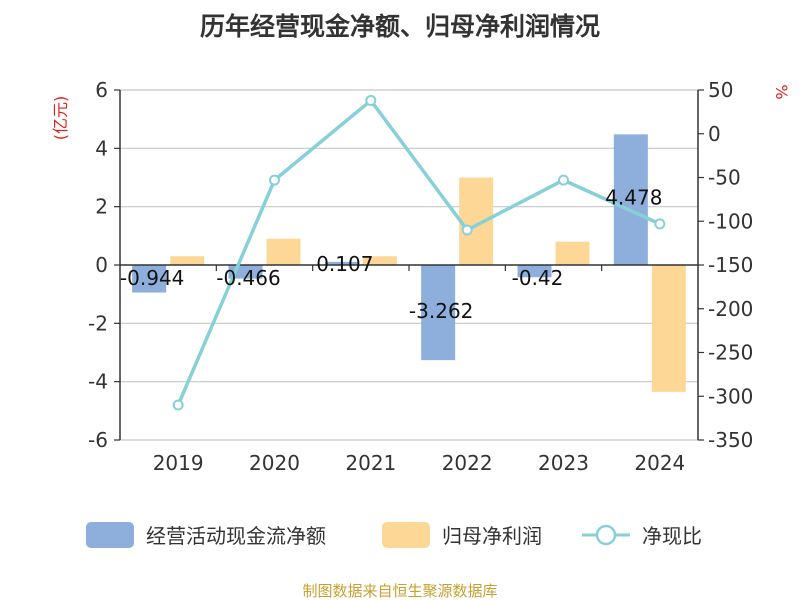 This screenshot has height=600, width=800. I want to click on left-tick-label: 2, so click(101, 207).